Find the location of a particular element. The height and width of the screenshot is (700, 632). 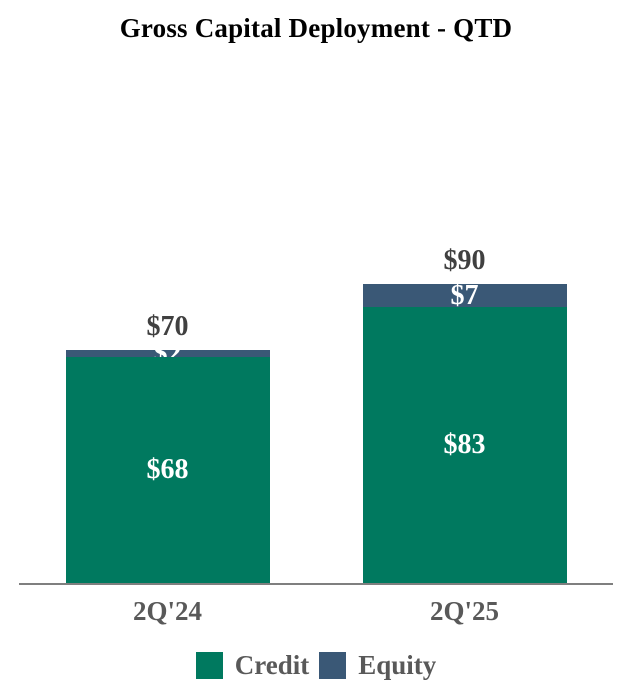

legend-label-credit: Credit is located at coordinates (272, 665).